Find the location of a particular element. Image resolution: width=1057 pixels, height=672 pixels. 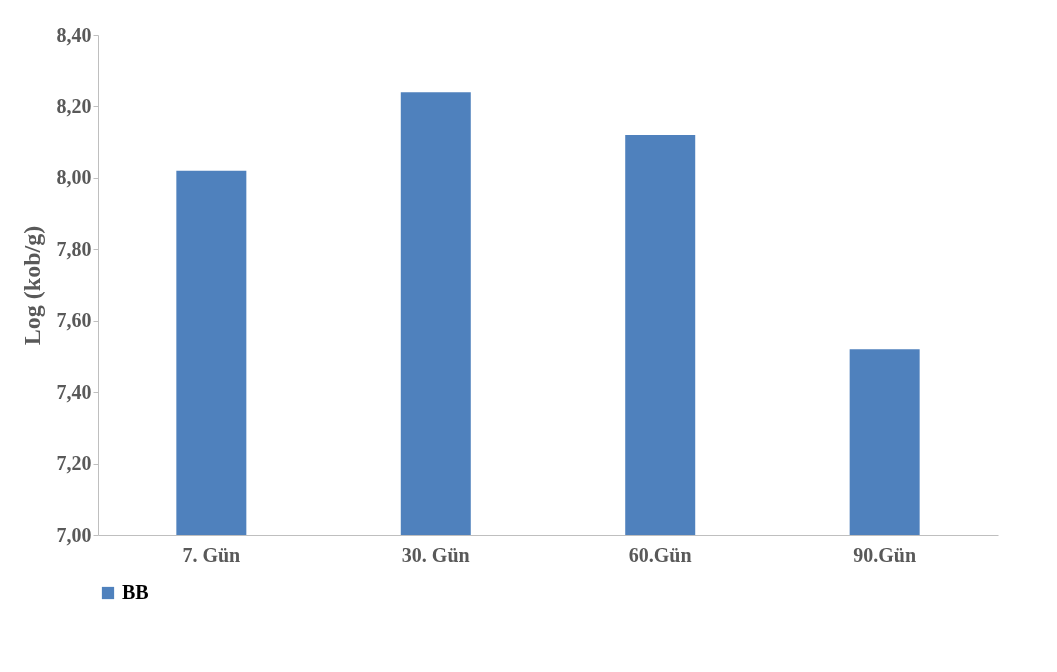

y-axis-title: Log (kob/g) is located at coordinates (31, 285).